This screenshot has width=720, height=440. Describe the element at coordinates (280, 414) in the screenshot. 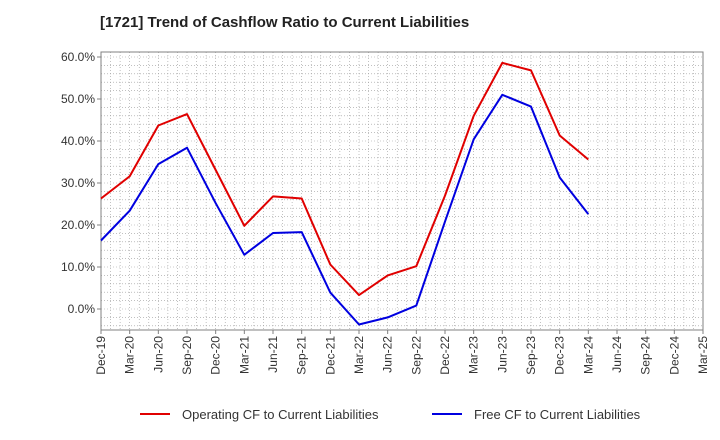

I see `legend-label: Operating CF to Current Liabilities` at that location.